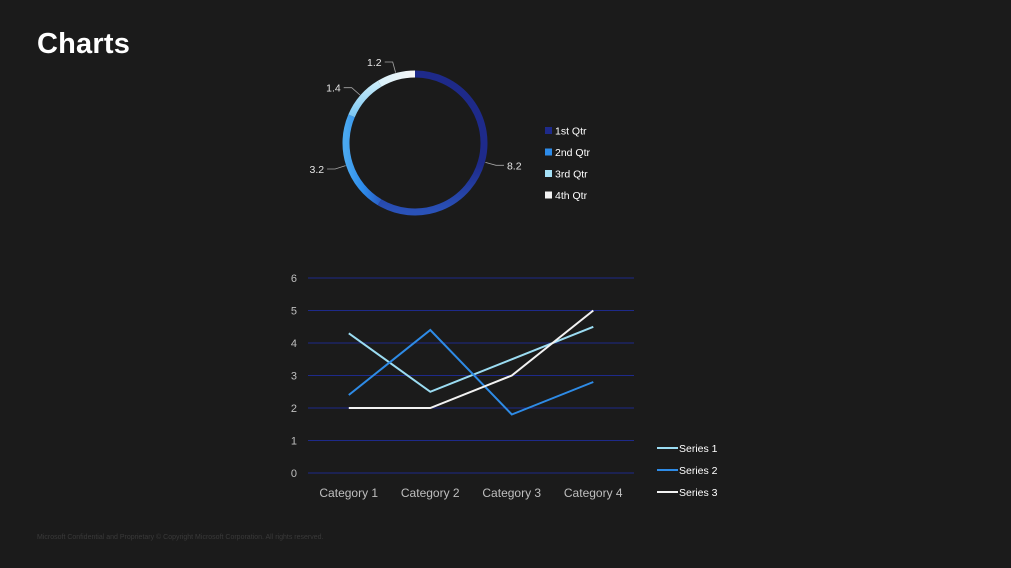 The image size is (1011, 568). I want to click on y-tick-label: 1, so click(294, 442).